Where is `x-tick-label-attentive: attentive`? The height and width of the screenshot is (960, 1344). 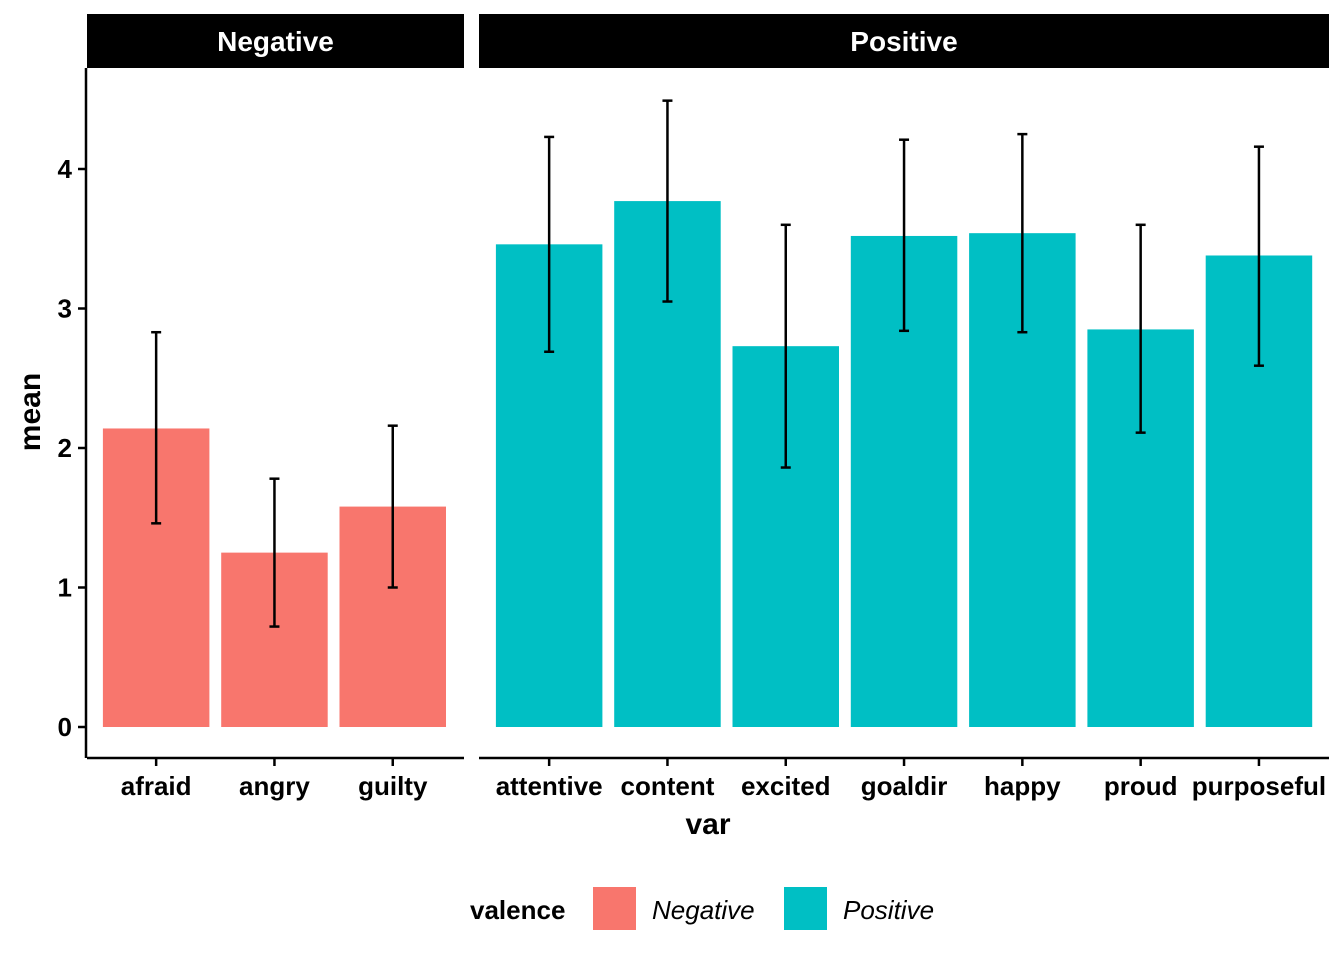
x-tick-label-attentive: attentive is located at coordinates (549, 786).